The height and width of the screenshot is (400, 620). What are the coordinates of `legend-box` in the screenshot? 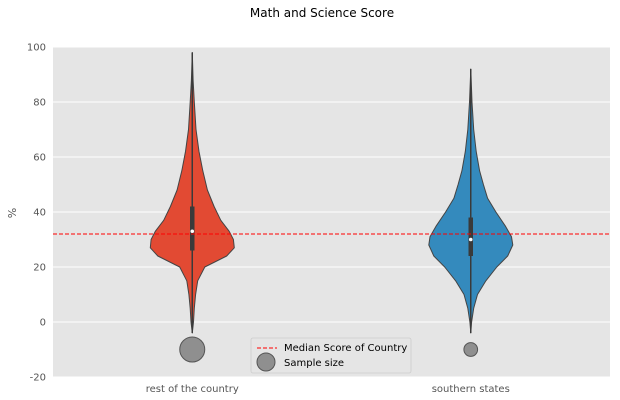 It's located at (331, 355).